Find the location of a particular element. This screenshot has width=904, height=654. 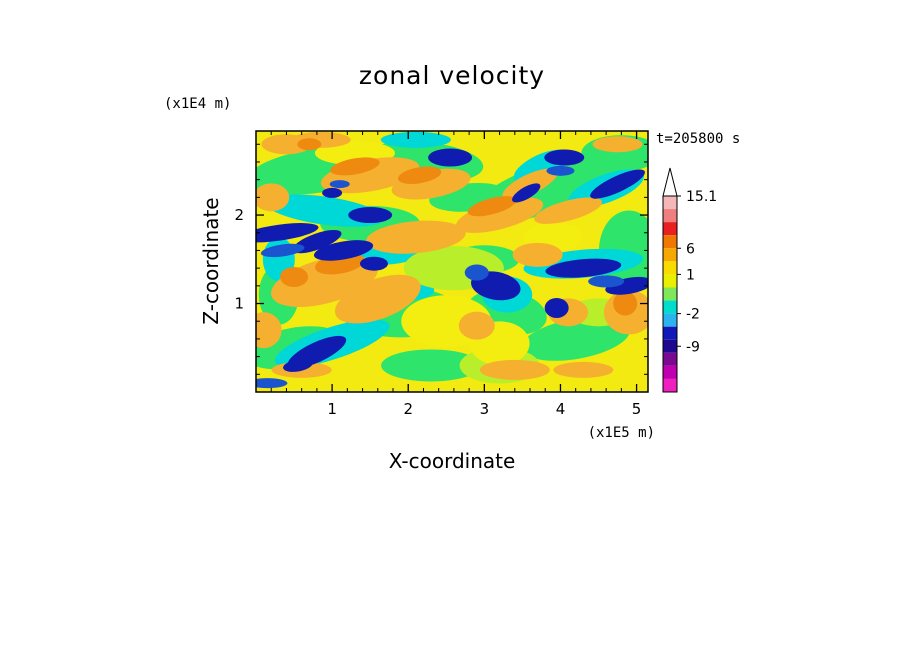

colorbar-label: -2 is located at coordinates (693, 315).